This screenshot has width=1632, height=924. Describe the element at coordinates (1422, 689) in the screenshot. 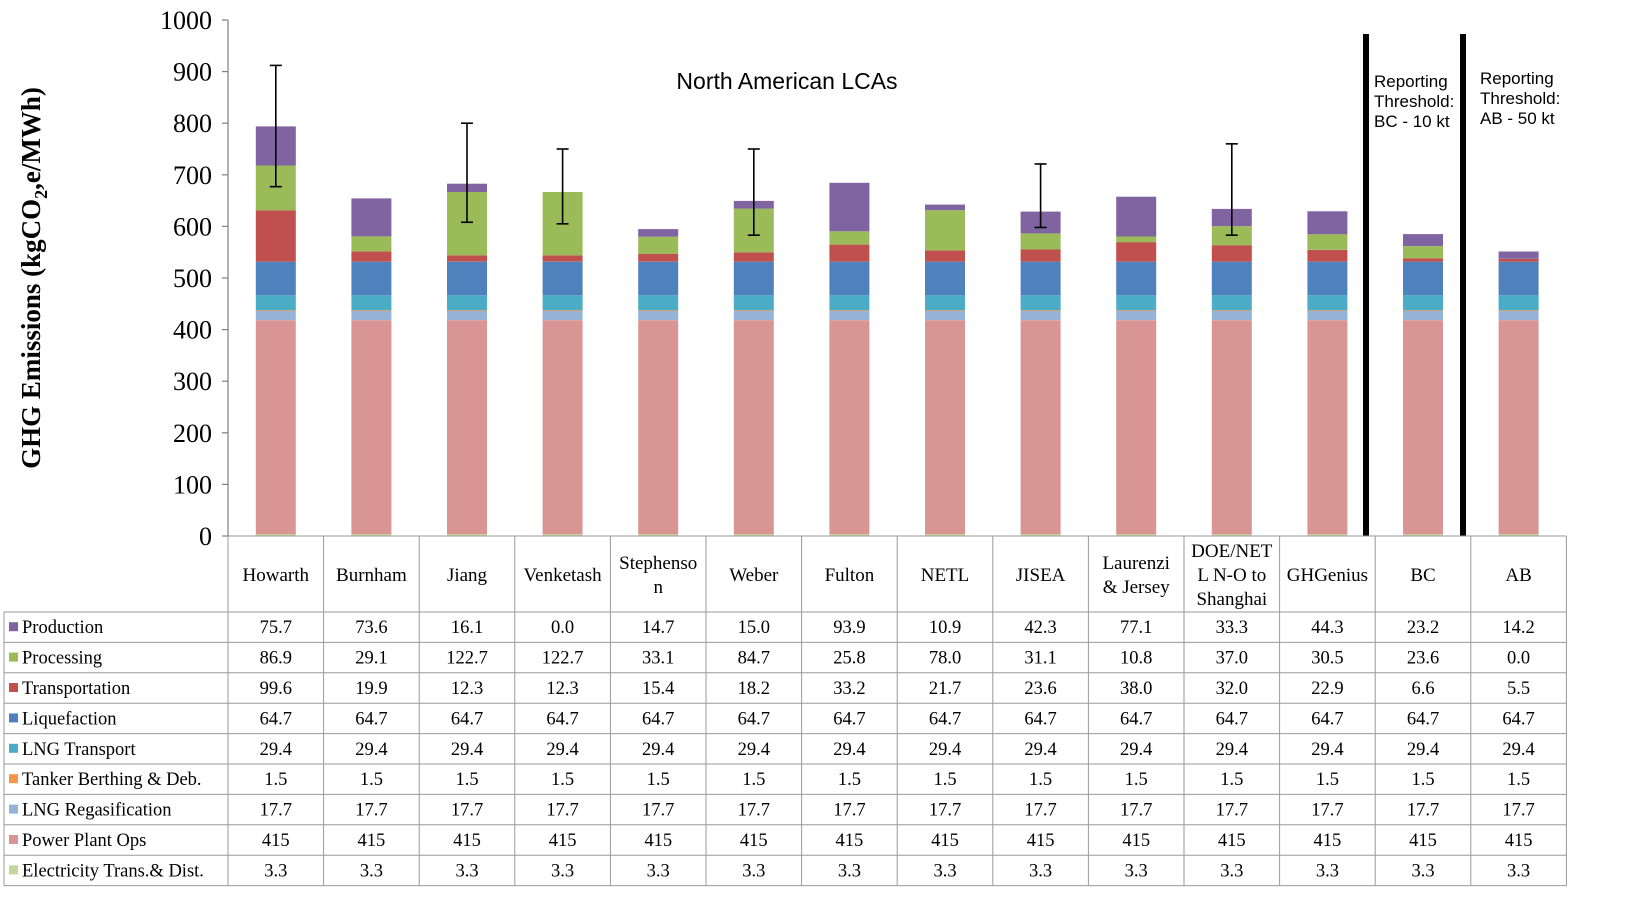

I see `table-cell: 6.6` at that location.